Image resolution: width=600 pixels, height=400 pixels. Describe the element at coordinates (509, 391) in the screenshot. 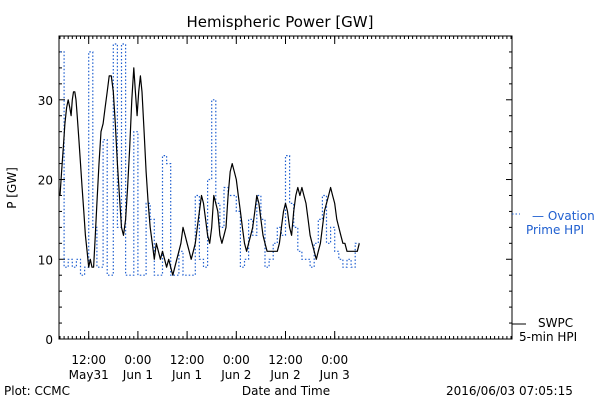

I see `plot-timestamp: 2016/06/03 07:05:15` at that location.